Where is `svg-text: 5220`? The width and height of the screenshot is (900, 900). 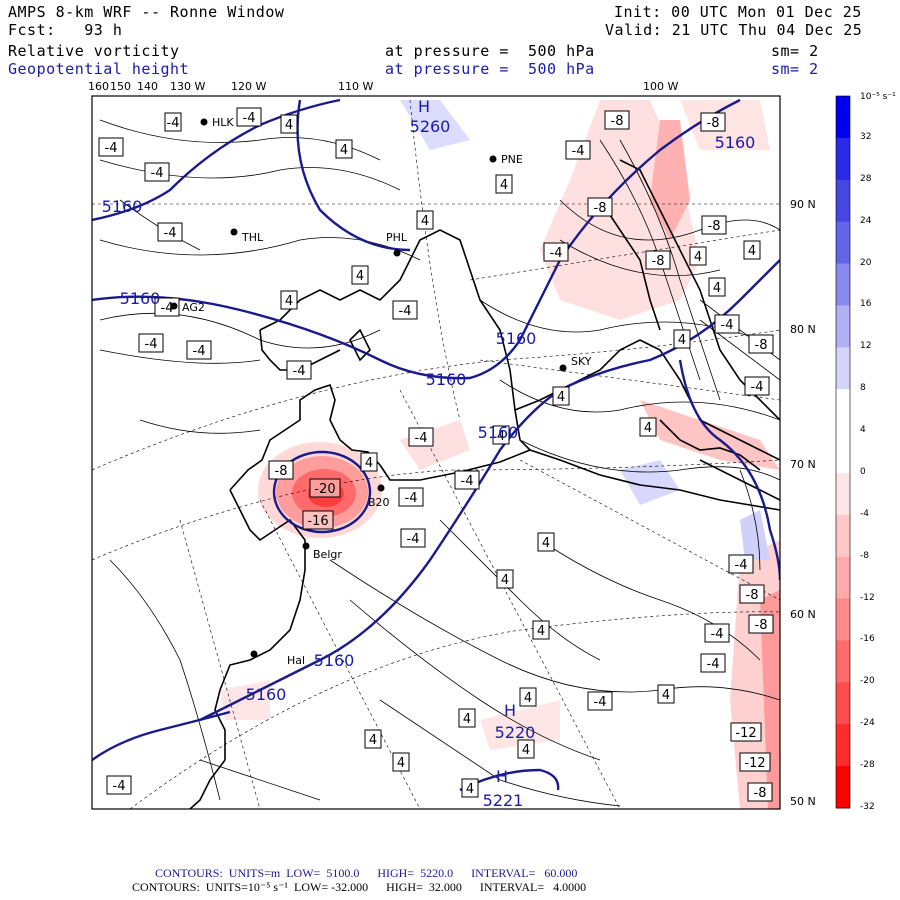
svg-text: 5220 is located at coordinates (515, 732).